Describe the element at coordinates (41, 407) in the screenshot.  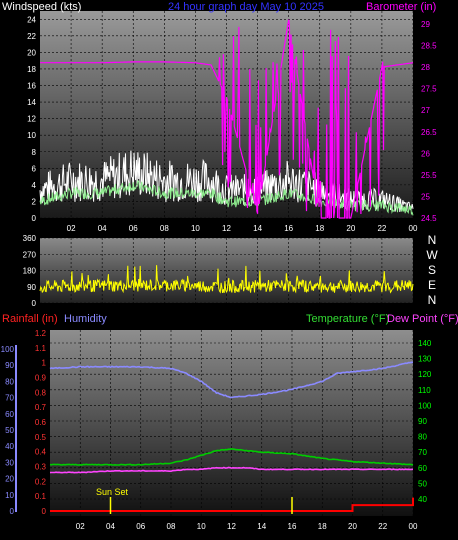
I see `rain-tick-label: 0.7` at that location.